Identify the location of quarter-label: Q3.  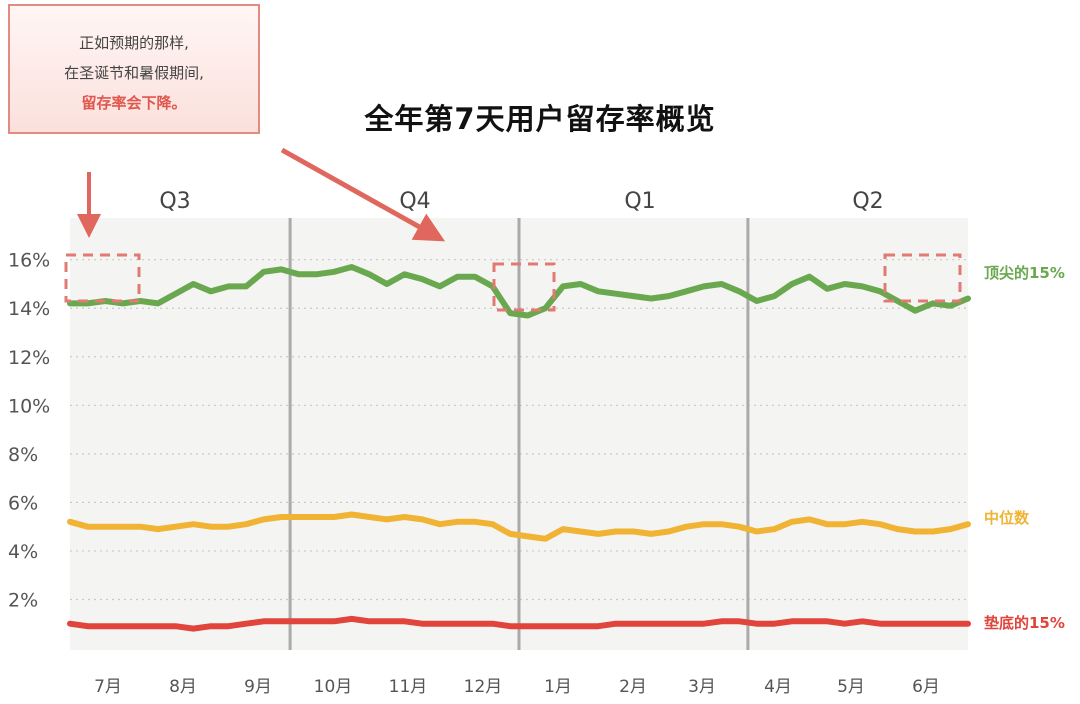
(174, 201).